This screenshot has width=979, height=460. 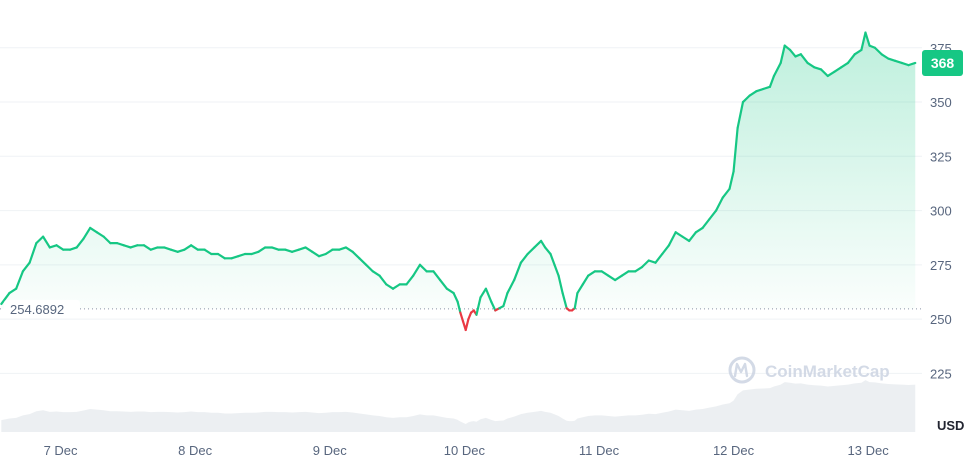 What do you see at coordinates (941, 265) in the screenshot?
I see `y-tick-label: 275` at bounding box center [941, 265].